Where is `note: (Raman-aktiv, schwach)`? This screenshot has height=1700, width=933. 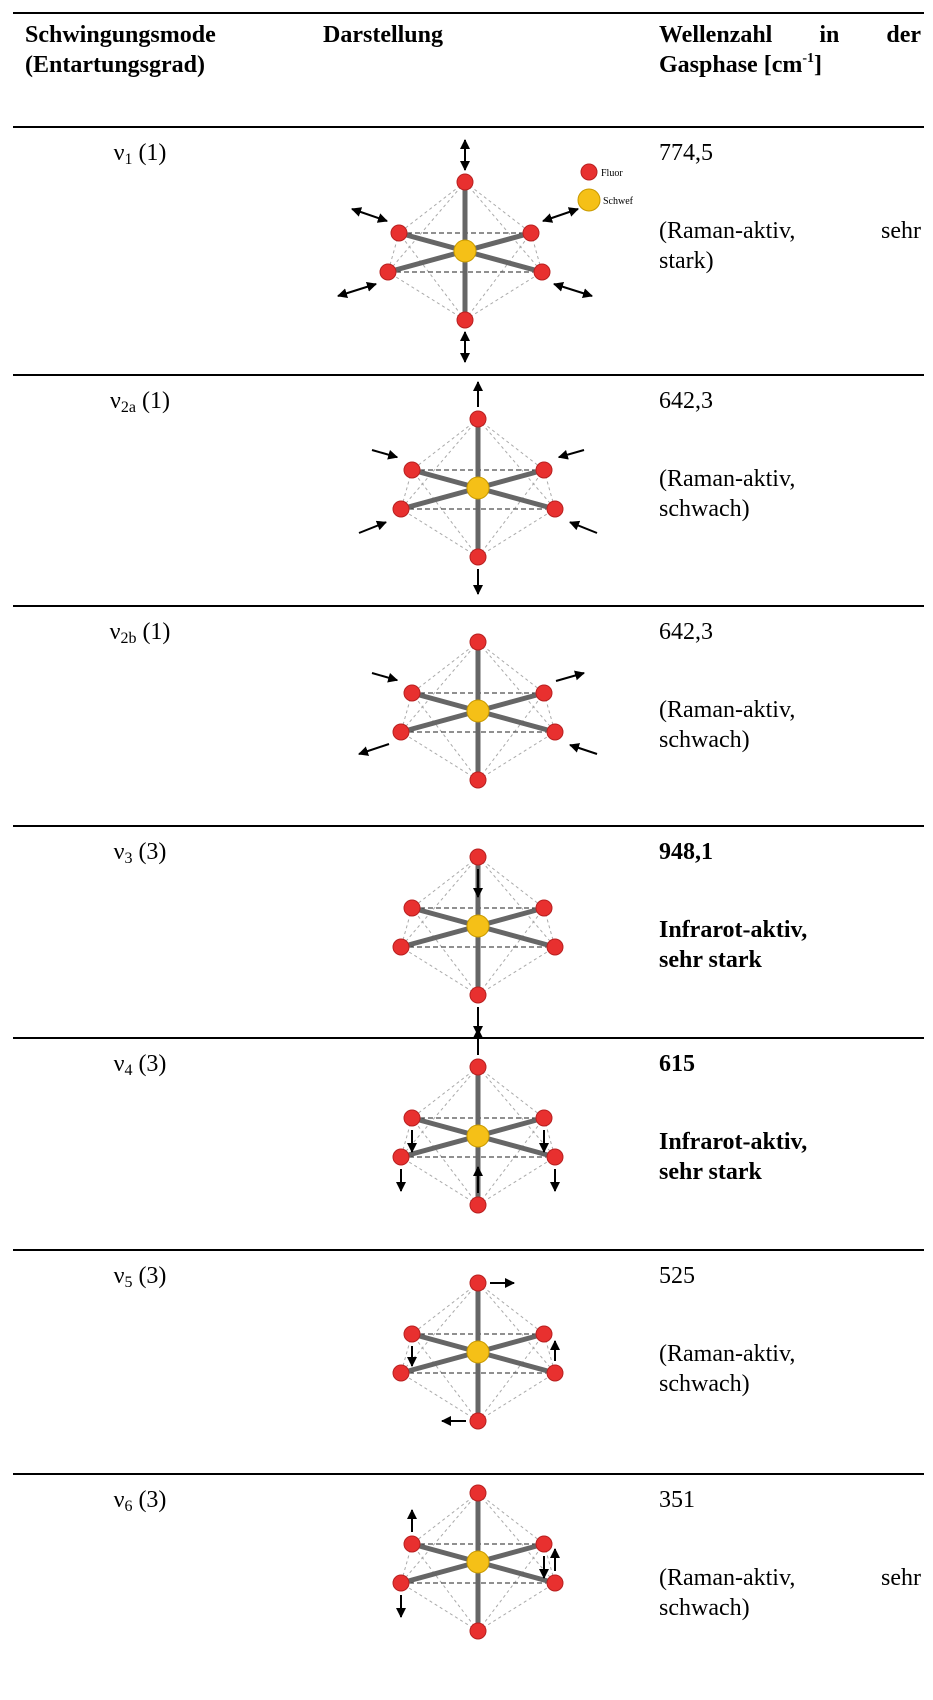 note: (Raman-aktiv, schwach) is located at coordinates (790, 725).